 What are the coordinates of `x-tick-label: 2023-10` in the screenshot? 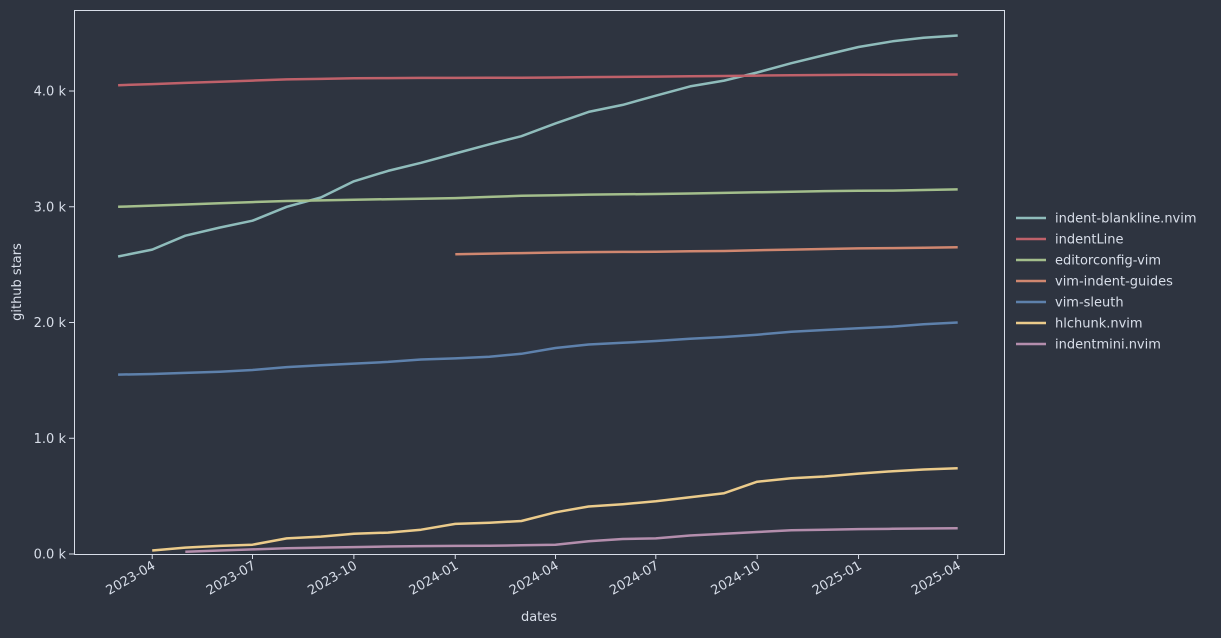 It's located at (332, 578).